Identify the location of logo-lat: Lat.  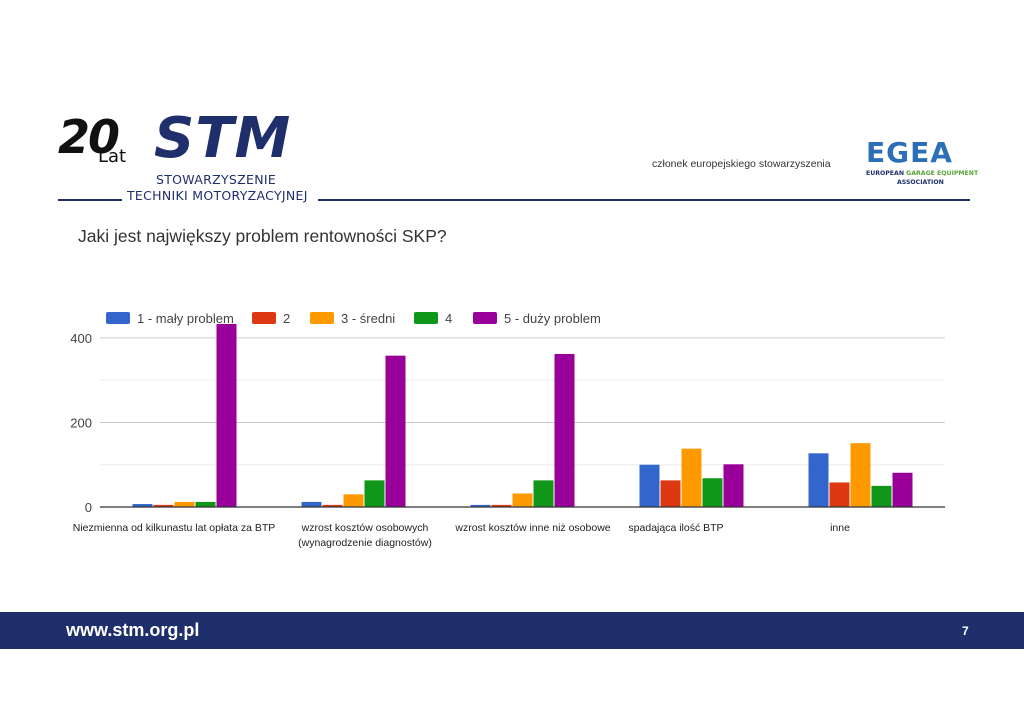
(112, 156).